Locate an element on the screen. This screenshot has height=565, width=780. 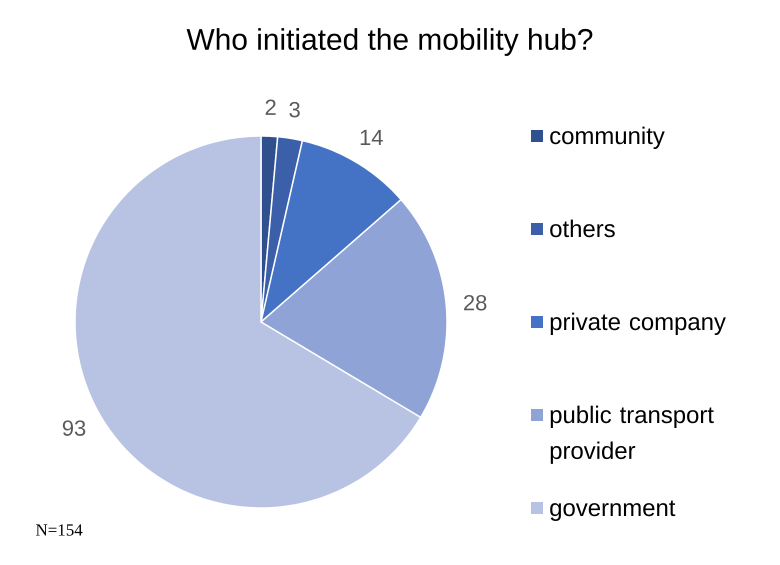
data-label: 3 is located at coordinates (294, 110).